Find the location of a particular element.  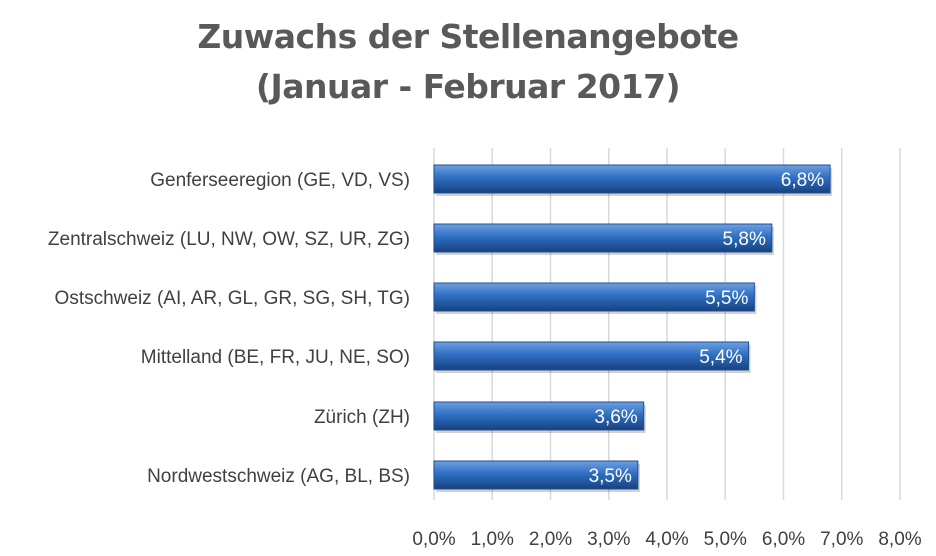

category-label: Ostschweiz (AI, AR, GL, GR, SG, SH, TG) is located at coordinates (232, 298).